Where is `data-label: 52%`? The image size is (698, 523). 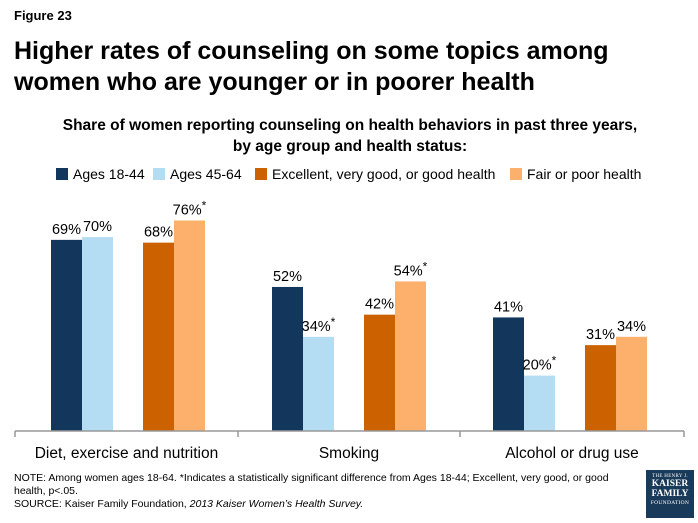
data-label: 52% is located at coordinates (287, 277).